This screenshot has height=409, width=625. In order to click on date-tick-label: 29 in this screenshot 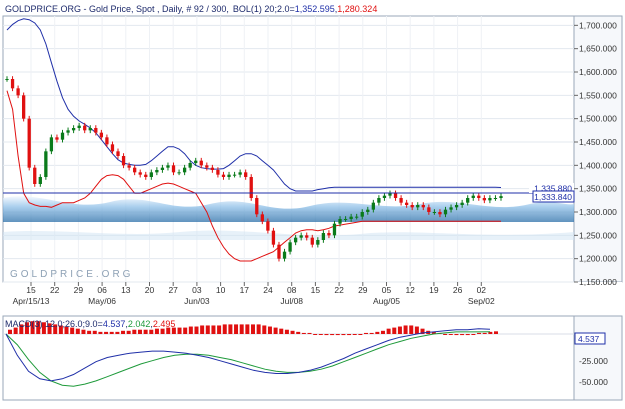, I will do `click(79, 290)`.